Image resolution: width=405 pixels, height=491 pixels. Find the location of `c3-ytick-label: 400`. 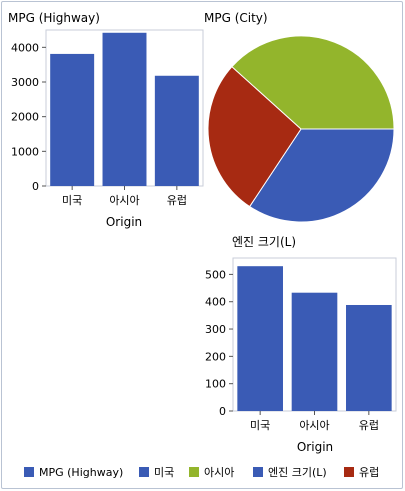

c3-ytick-label: 400 is located at coordinates (215, 302).